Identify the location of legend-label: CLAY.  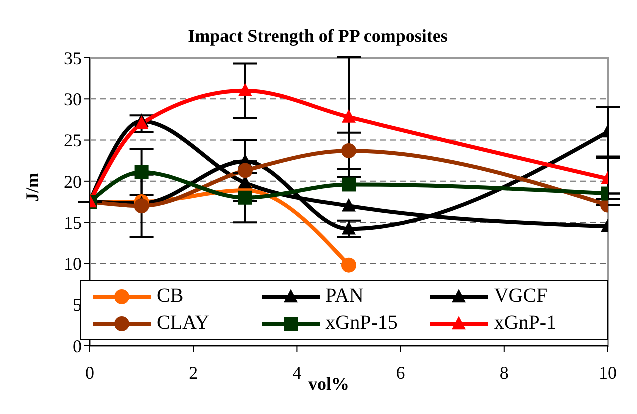
(183, 323).